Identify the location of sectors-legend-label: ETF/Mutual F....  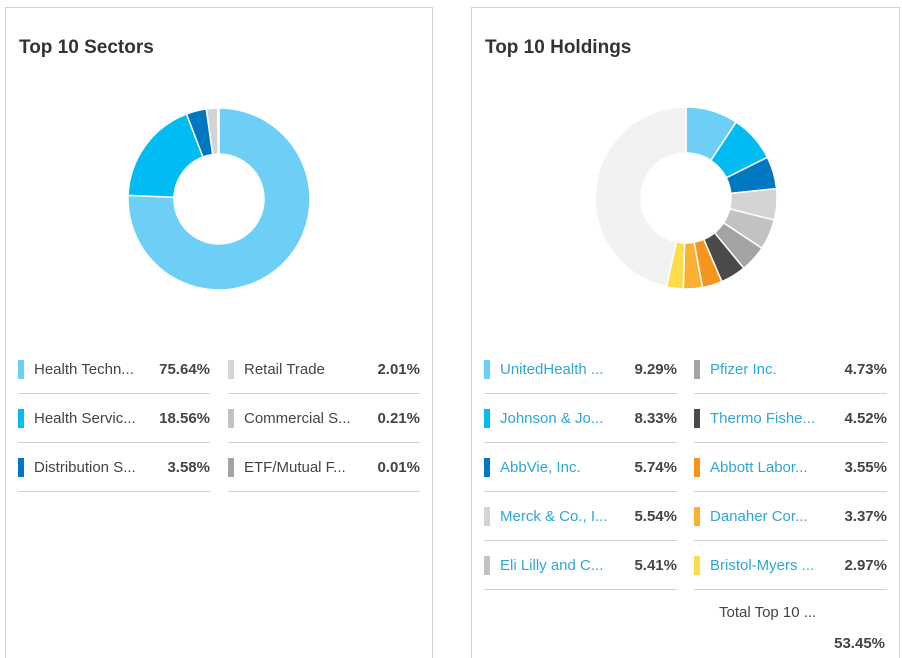
(295, 467).